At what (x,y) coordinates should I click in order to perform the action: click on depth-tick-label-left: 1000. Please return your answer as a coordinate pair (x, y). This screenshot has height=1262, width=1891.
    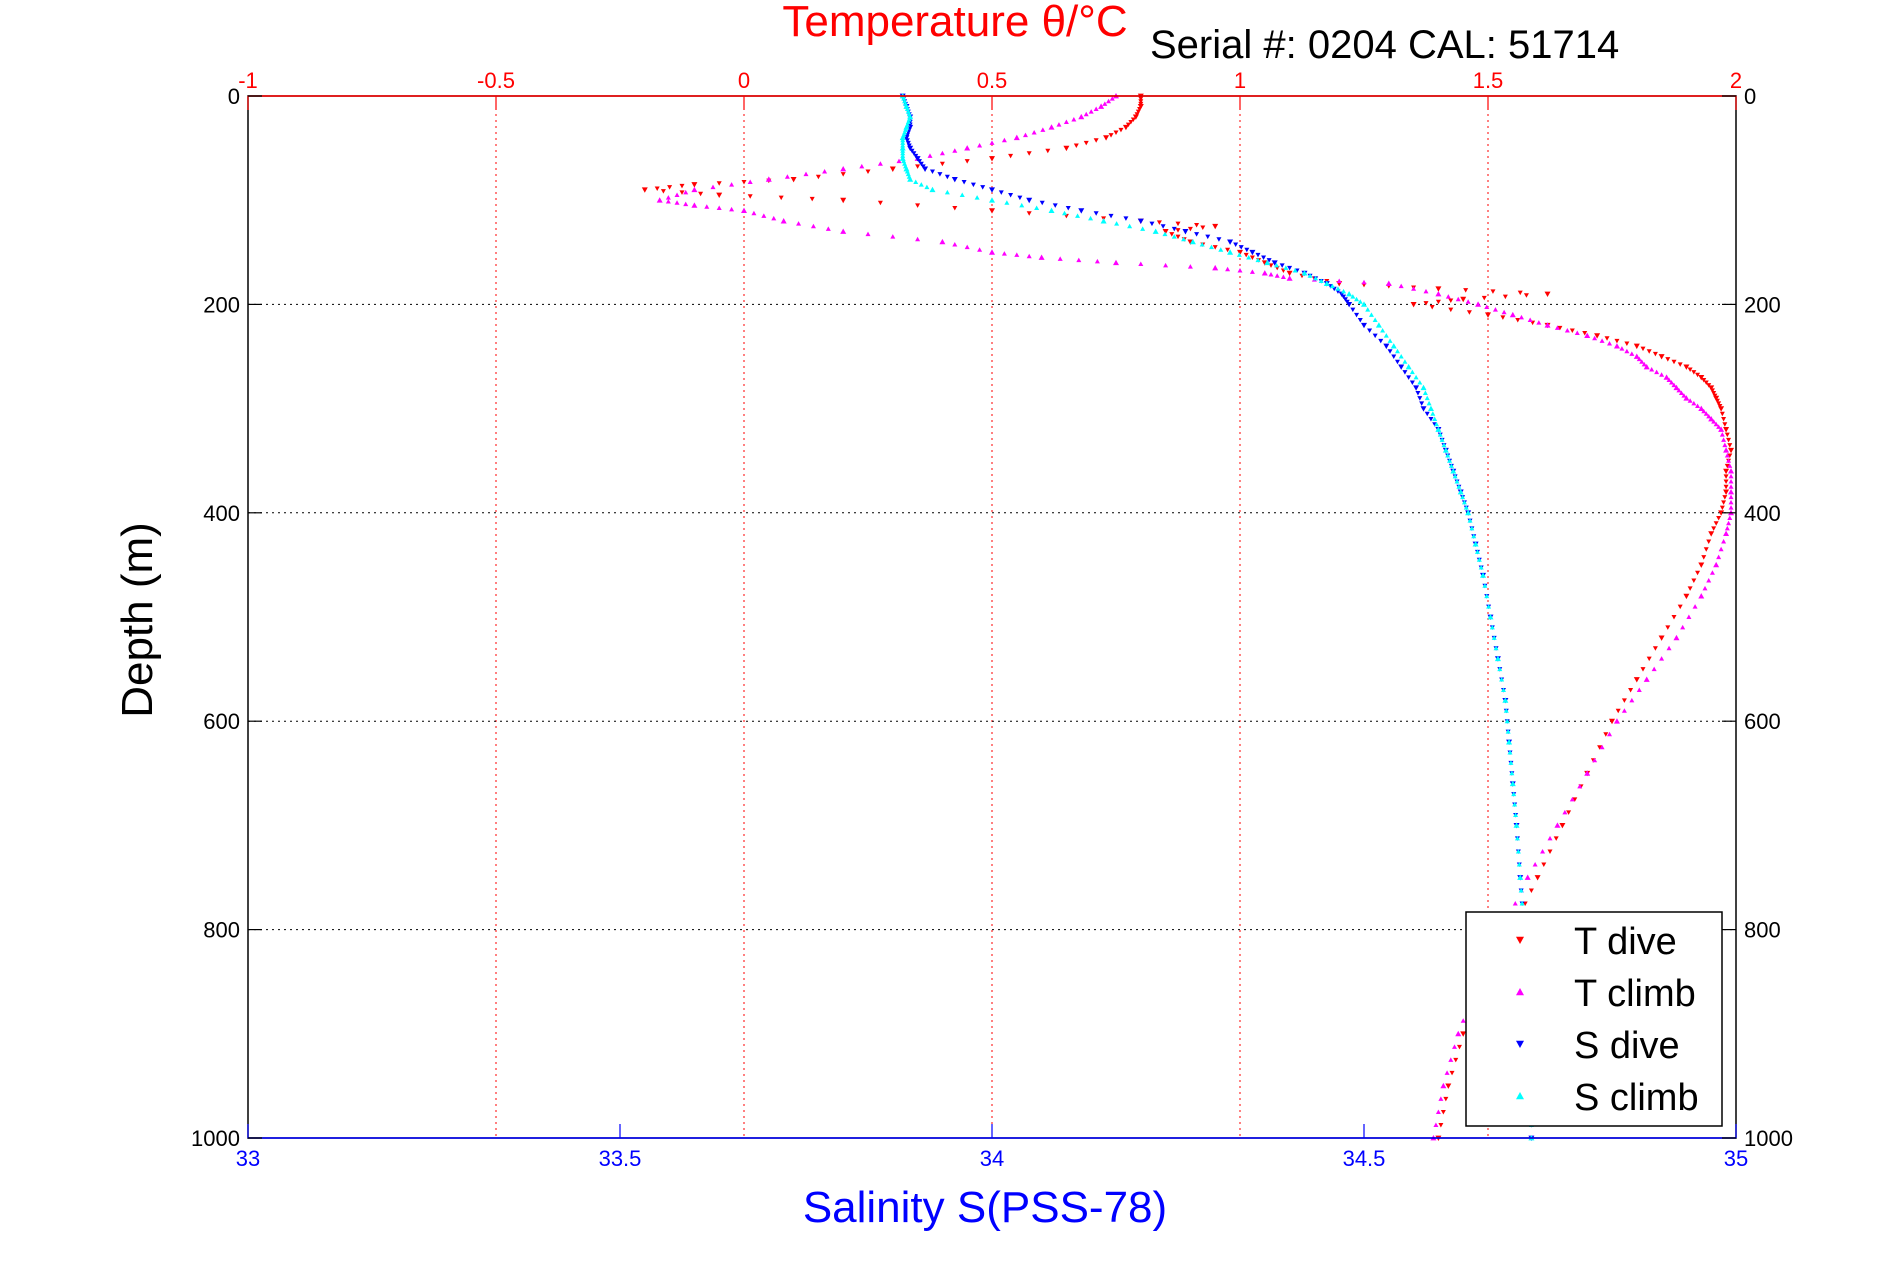
    Looking at the image, I should click on (215, 1138).